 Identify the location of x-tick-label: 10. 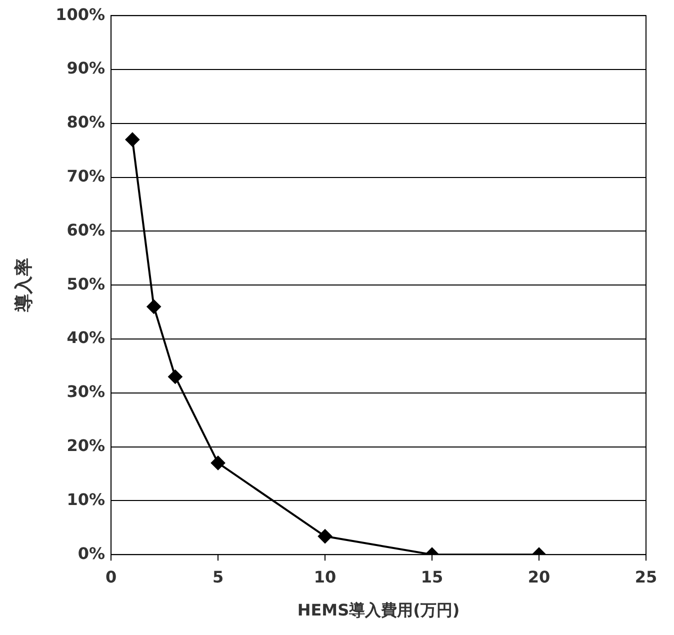
(325, 576).